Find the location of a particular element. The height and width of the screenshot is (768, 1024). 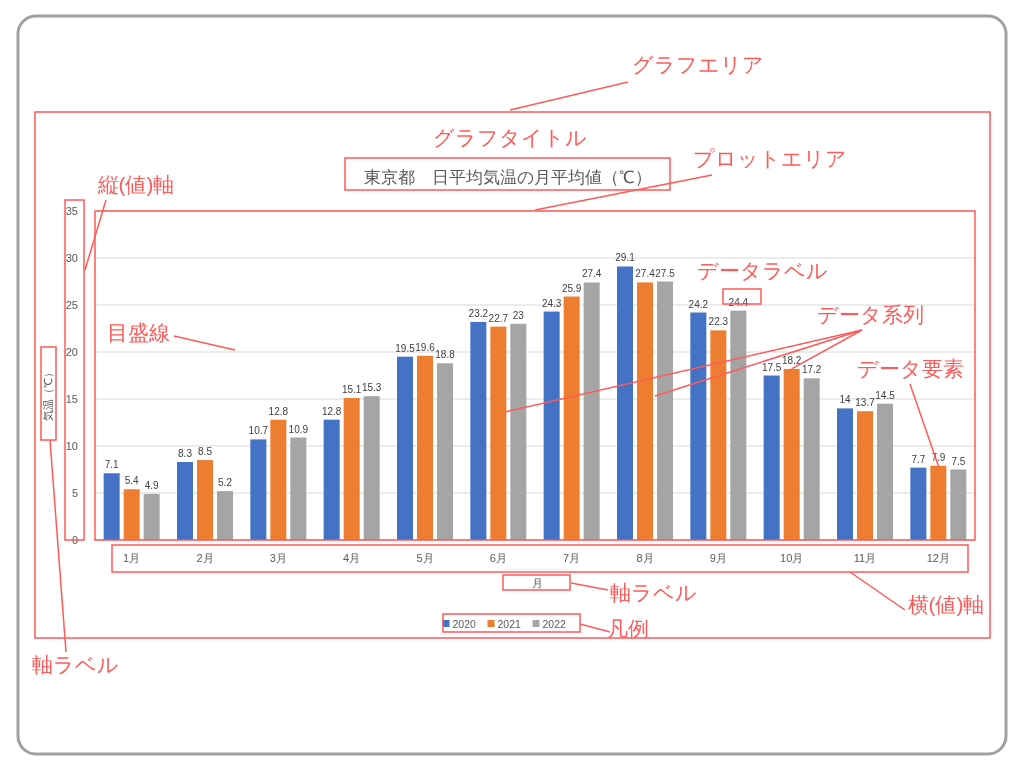

x-tick-label: 8月 is located at coordinates (645, 558).